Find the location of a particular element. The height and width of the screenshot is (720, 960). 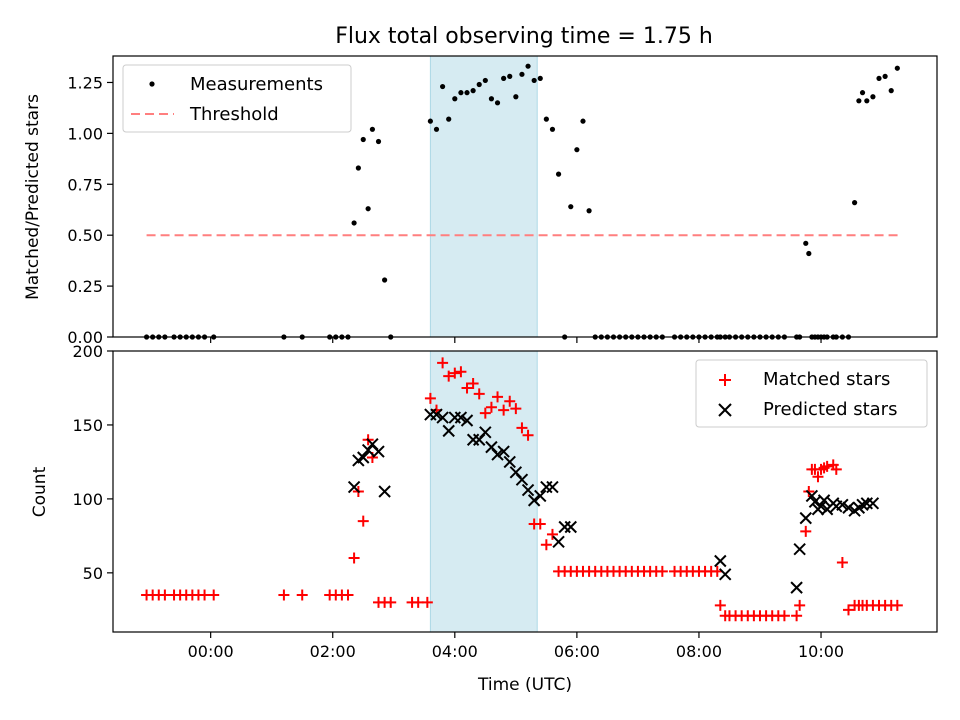

legend-threshold-label: Threshold is located at coordinates (234, 114).